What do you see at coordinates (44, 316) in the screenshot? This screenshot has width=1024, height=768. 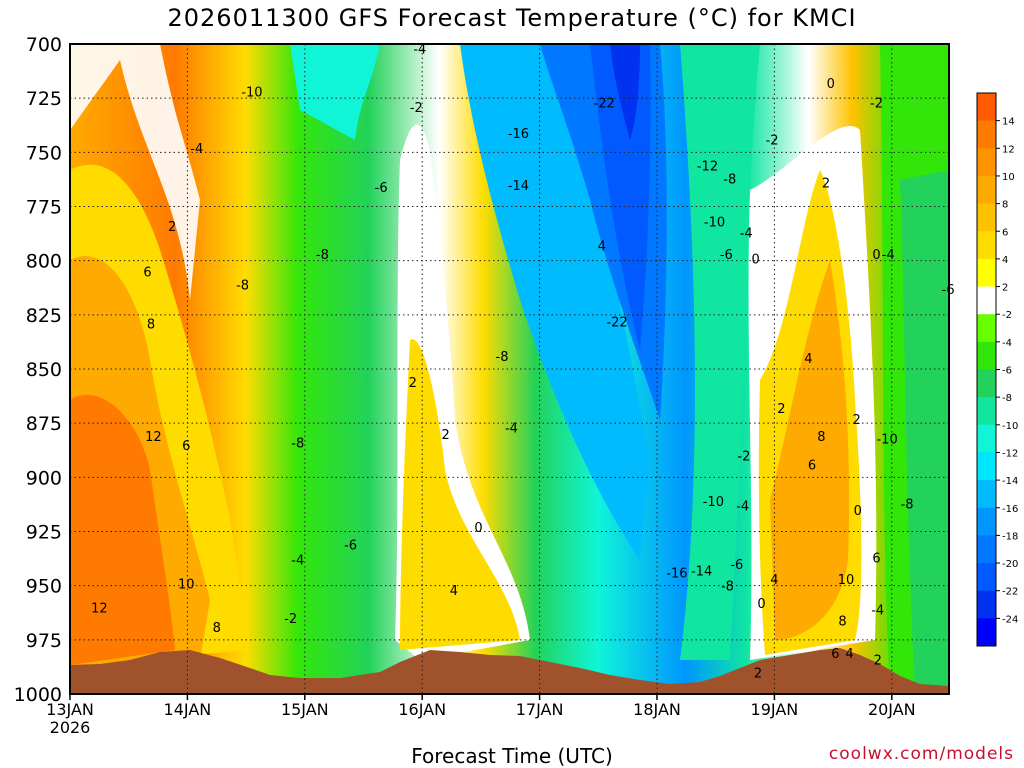 I see `y-tick-label: 825` at bounding box center [44, 316].